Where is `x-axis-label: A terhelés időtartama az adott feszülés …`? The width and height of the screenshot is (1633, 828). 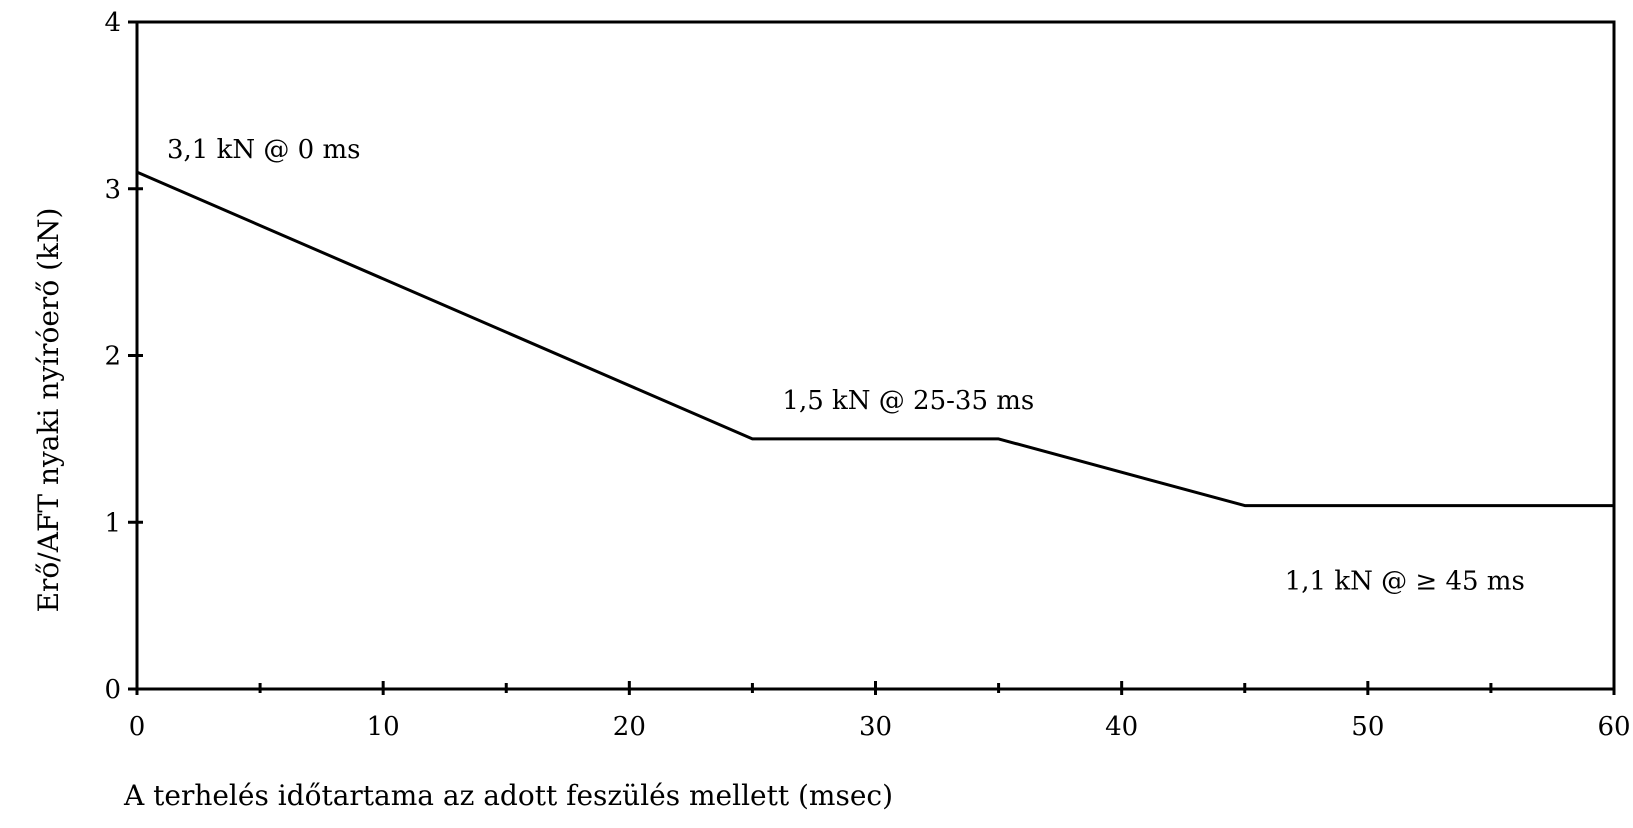 x-axis-label: A terhelés időtartama az adott feszülés … is located at coordinates (508, 795).